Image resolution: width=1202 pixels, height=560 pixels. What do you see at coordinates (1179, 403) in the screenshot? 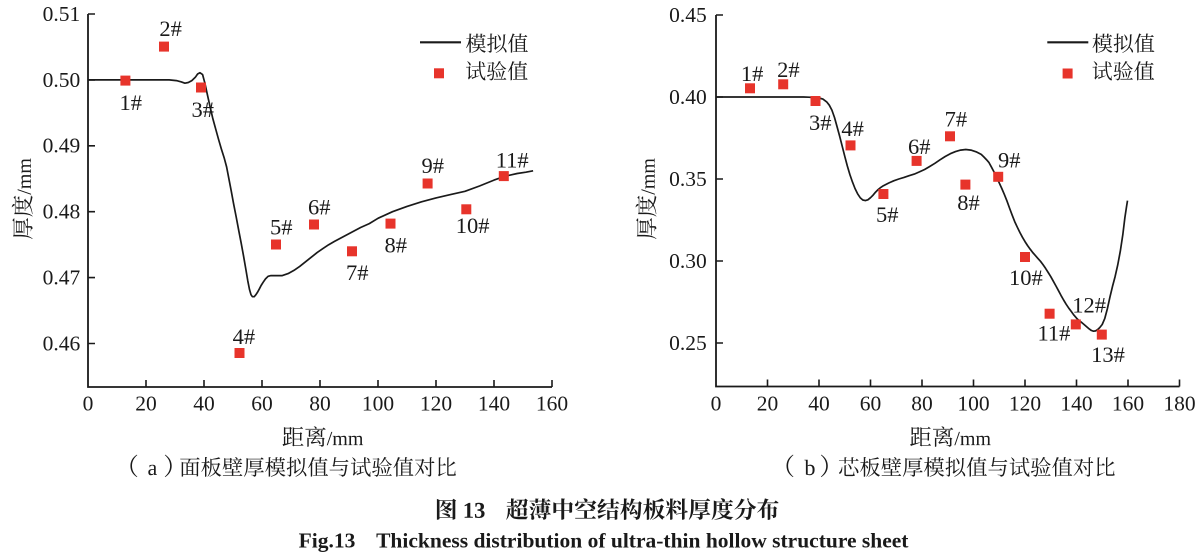
I see `svg-text: 180` at bounding box center [1179, 403].